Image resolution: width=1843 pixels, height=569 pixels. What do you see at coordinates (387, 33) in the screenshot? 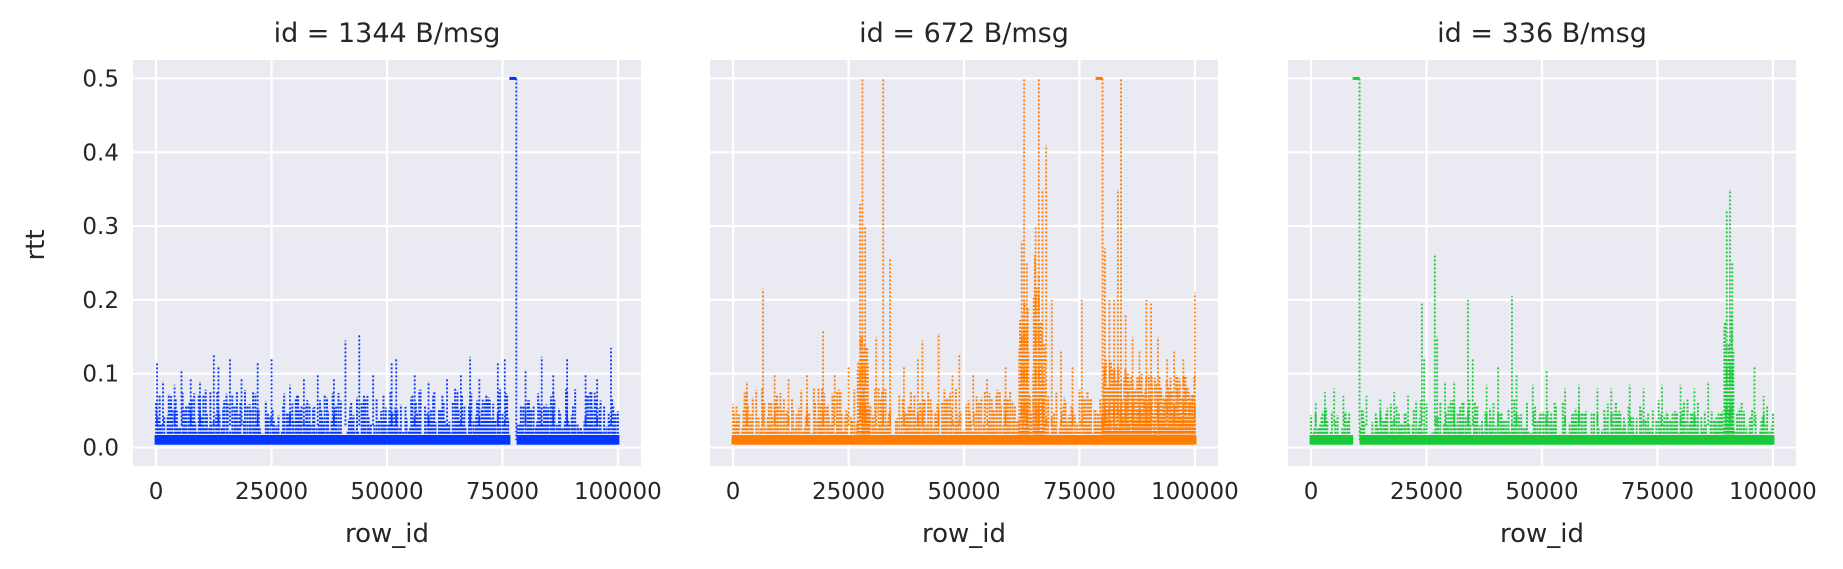
I see `panel-title: id = 1344 B/msg` at bounding box center [387, 33].